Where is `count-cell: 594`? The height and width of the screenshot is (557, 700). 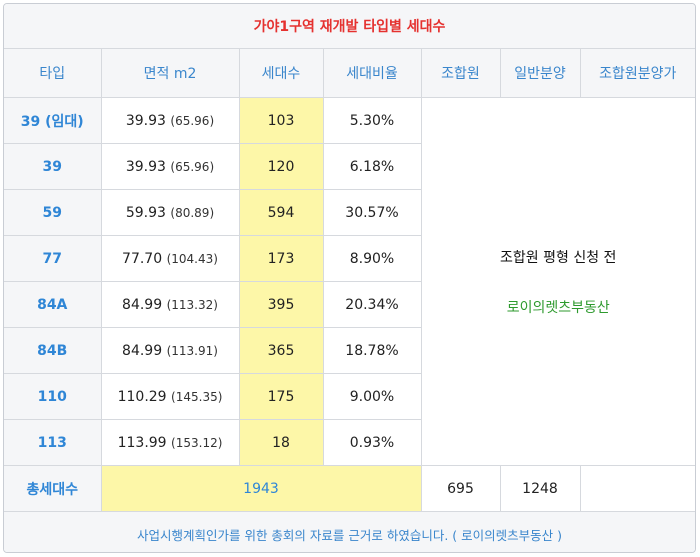 count-cell: 594 is located at coordinates (281, 212).